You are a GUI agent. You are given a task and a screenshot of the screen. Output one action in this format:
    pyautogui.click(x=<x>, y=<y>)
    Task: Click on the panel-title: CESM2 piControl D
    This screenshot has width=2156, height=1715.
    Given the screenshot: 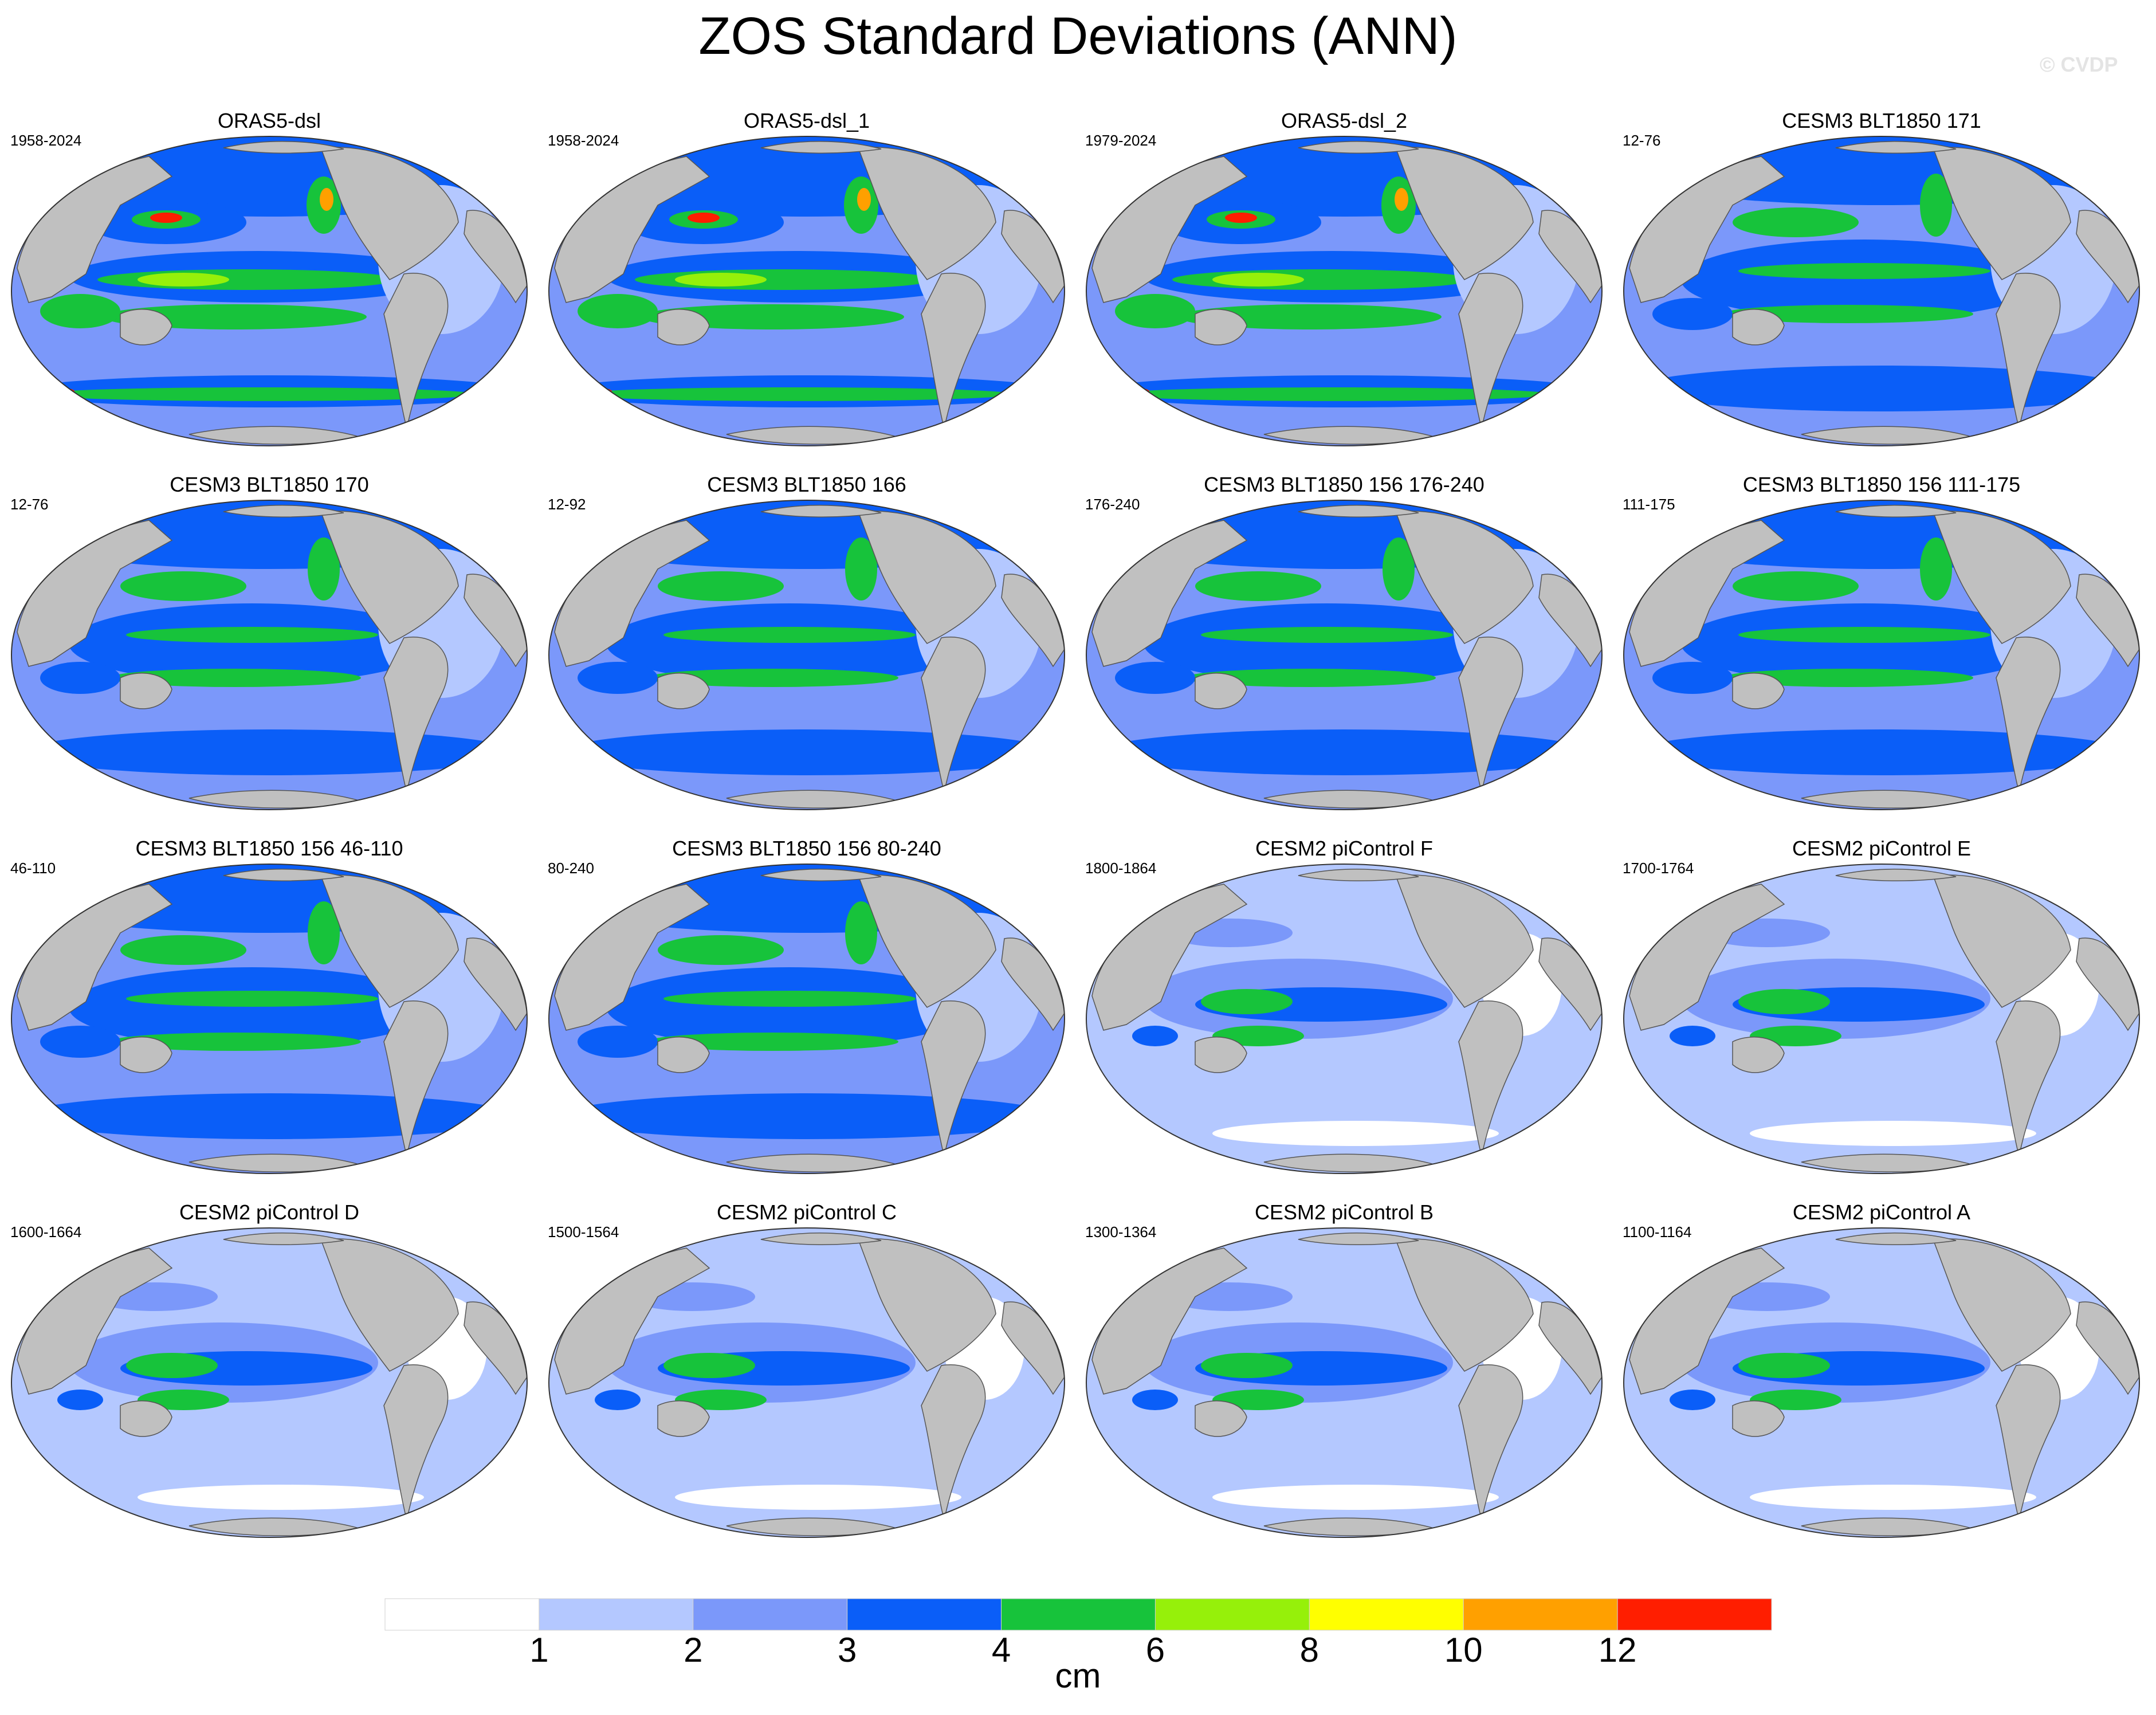 What is the action you would take?
    pyautogui.click(x=269, y=1212)
    